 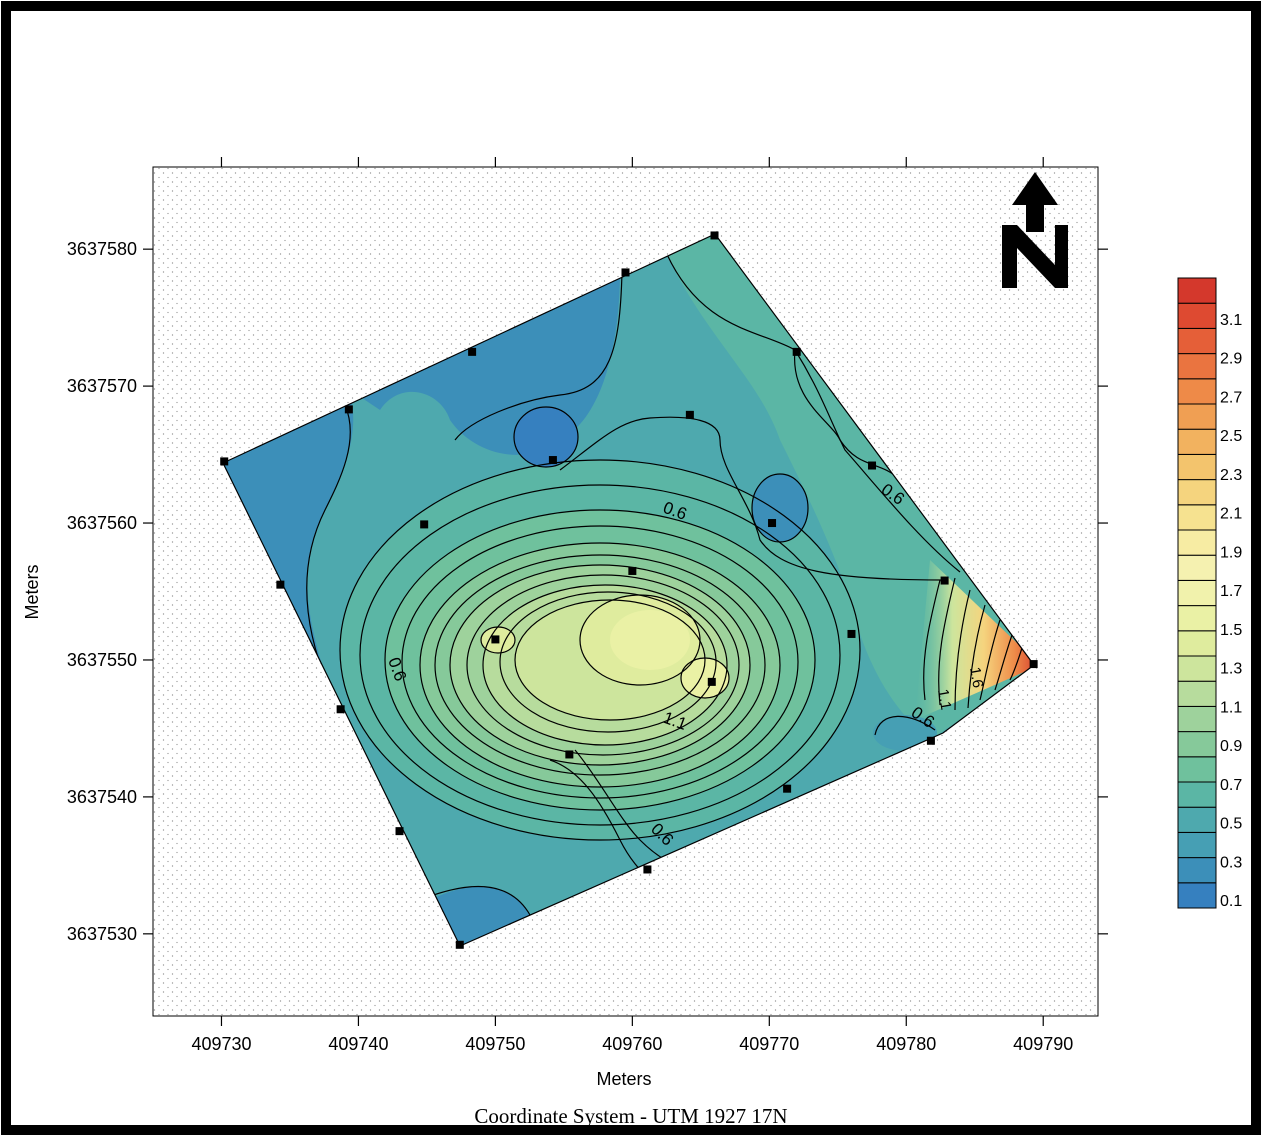 What do you see at coordinates (102, 660) in the screenshot?
I see `y-tick-label: 3637550` at bounding box center [102, 660].